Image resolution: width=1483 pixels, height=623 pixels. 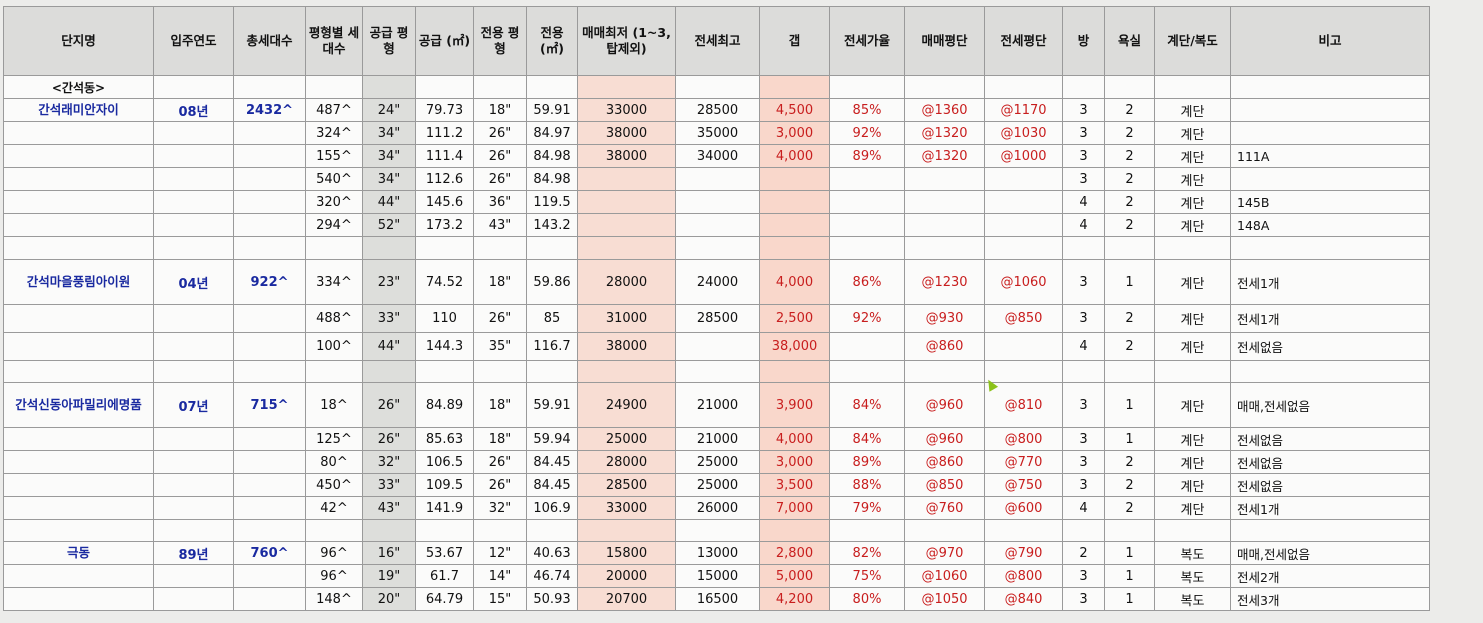 I want to click on table-cell: @850, so click(x=1023, y=318).